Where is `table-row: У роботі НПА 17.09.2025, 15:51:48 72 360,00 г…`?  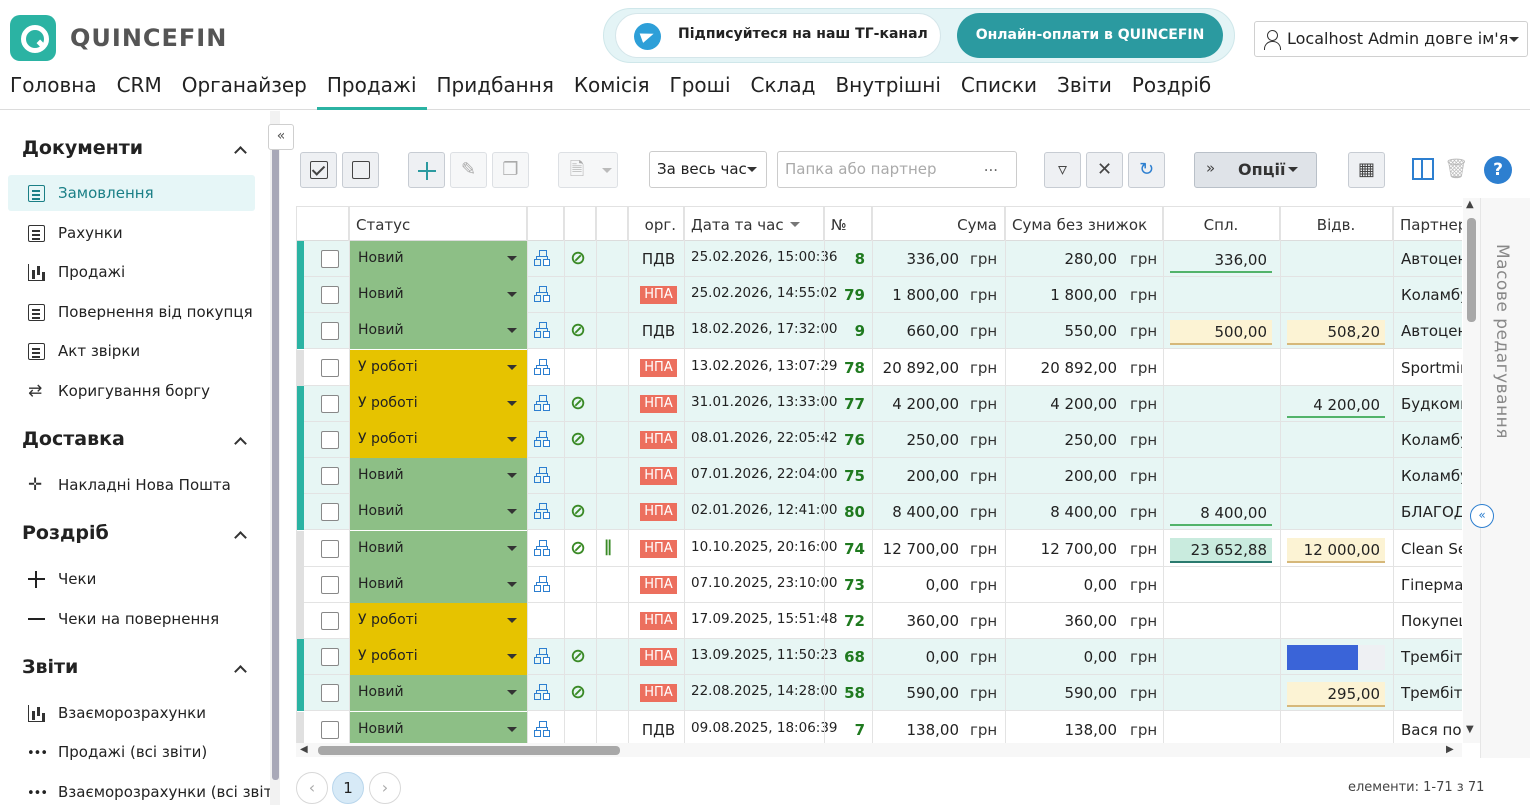 table-row: У роботі НПА 17.09.2025, 15:51:48 72 360,00 г… is located at coordinates (879, 621).